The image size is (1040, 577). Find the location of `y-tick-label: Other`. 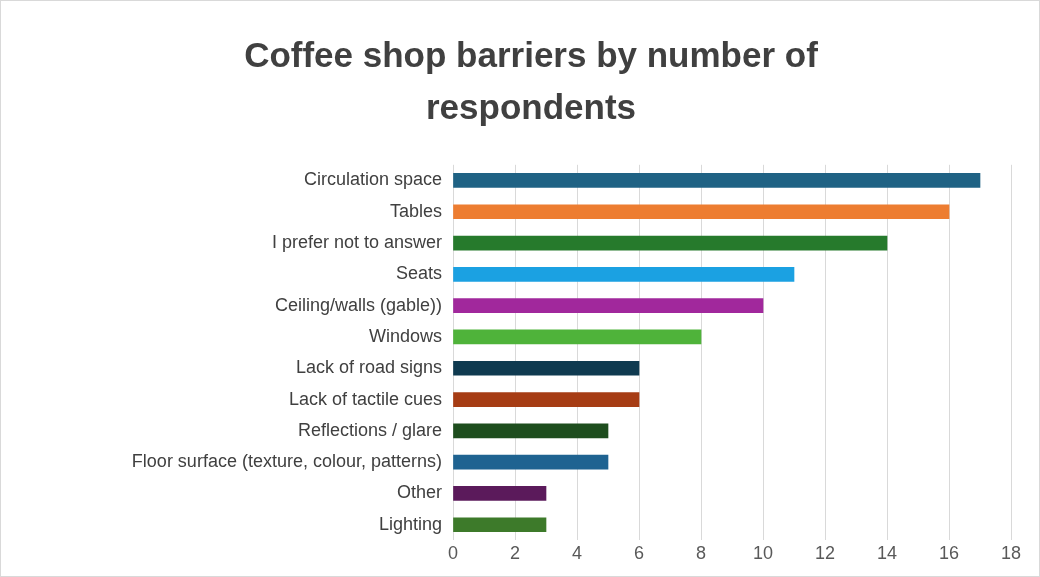

y-tick-label: Other is located at coordinates (419, 492).